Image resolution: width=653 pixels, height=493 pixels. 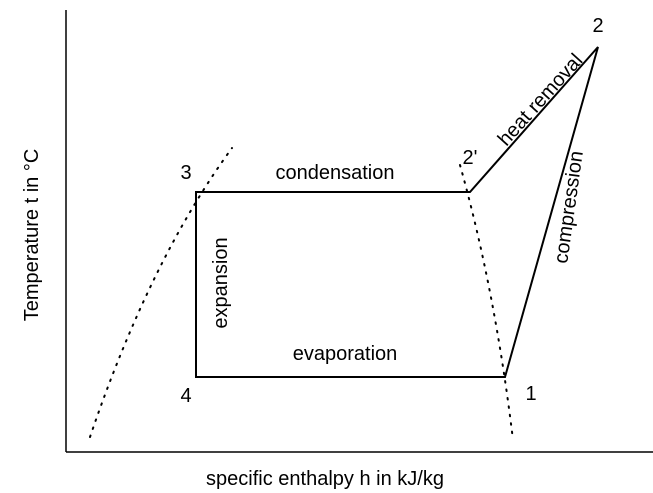 What do you see at coordinates (185, 173) in the screenshot?
I see `point-label: 3` at bounding box center [185, 173].